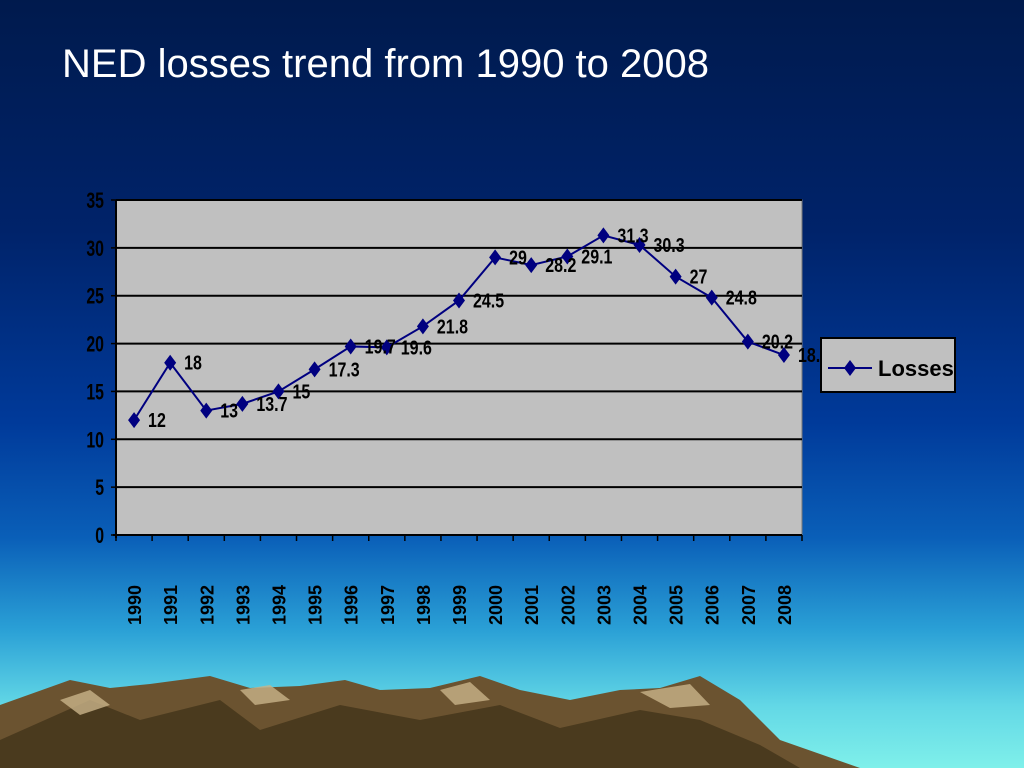  Describe the element at coordinates (101, 369) in the screenshot. I see `y-axis-ticks: 0 5 10 15 20 25 30 35` at that location.